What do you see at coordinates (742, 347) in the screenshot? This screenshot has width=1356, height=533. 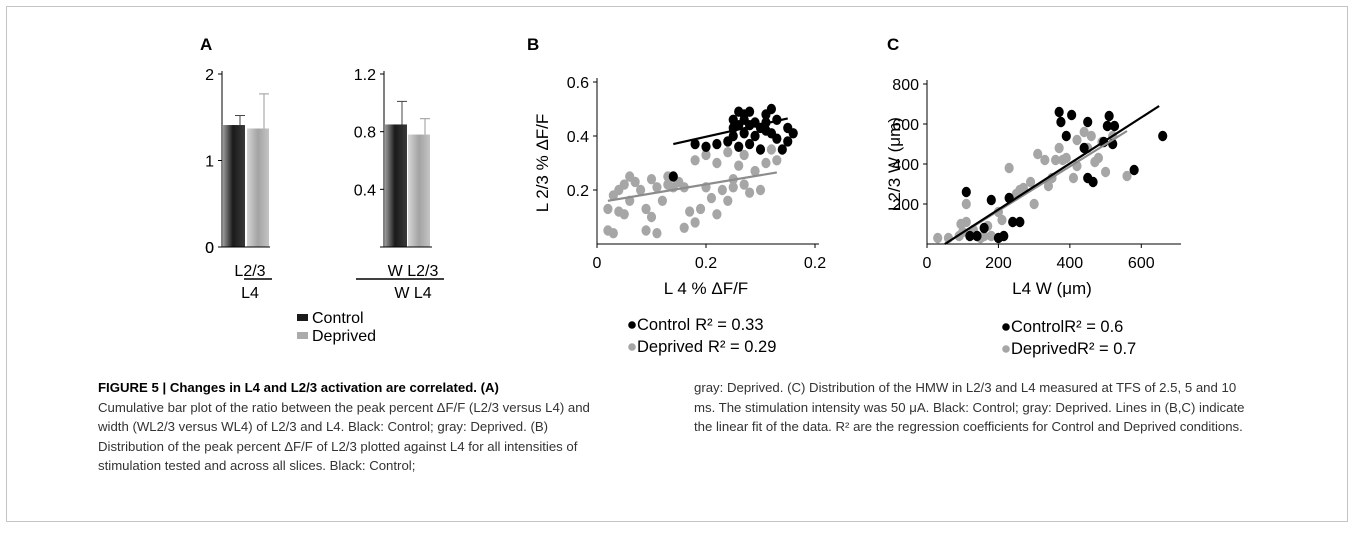 I see `legend-r2-value: R² = 0.29` at bounding box center [742, 347].